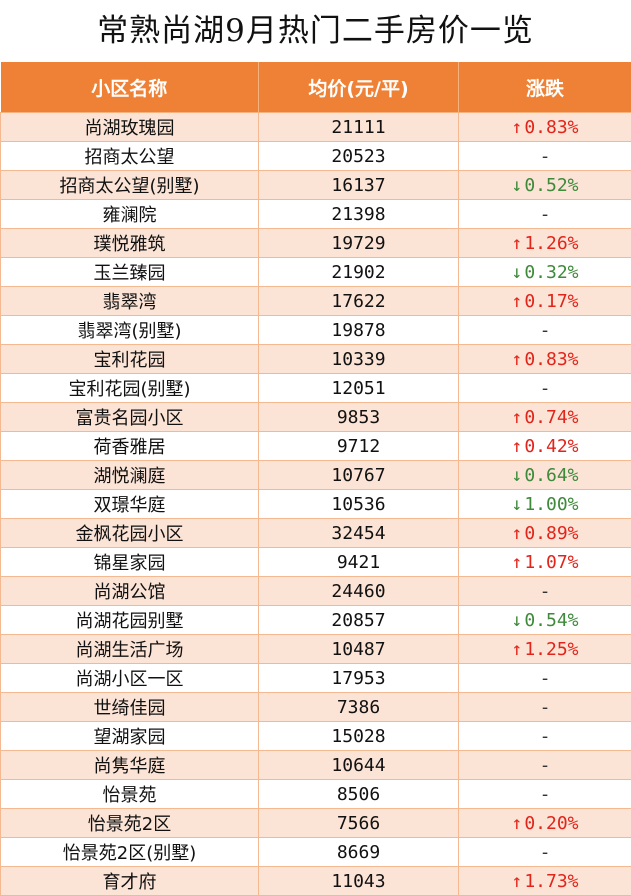 The image size is (631, 896). What do you see at coordinates (551, 562) in the screenshot?
I see `change-value: 1.07%` at bounding box center [551, 562].